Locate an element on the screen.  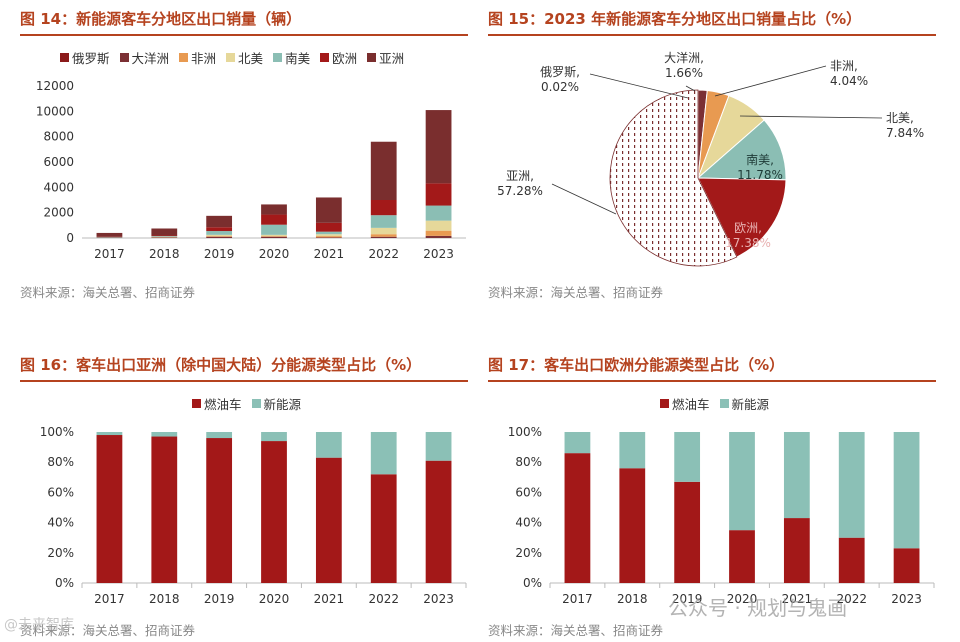
legend-item-fuel: 燃油车 is located at coordinates (217, 403).